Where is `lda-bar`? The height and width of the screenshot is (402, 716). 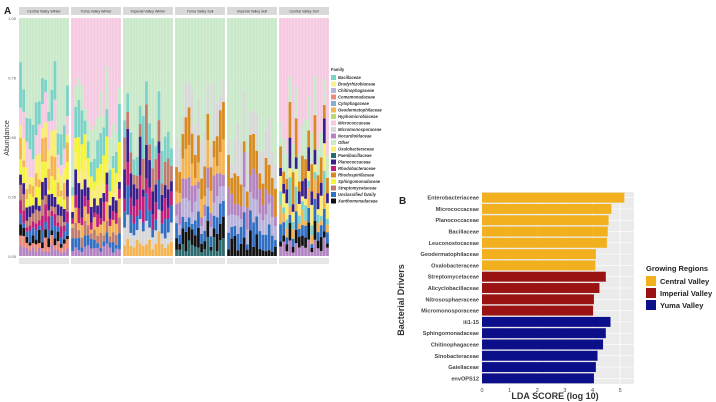 lda-bar is located at coordinates (546, 321).